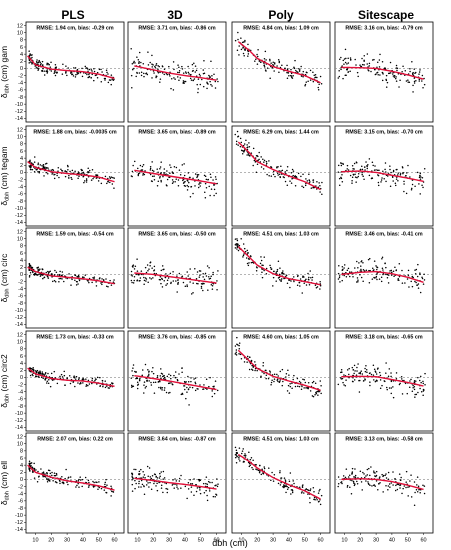 This screenshot has height=550, width=451. I want to click on x-tick-label: 50, so click(305, 541).